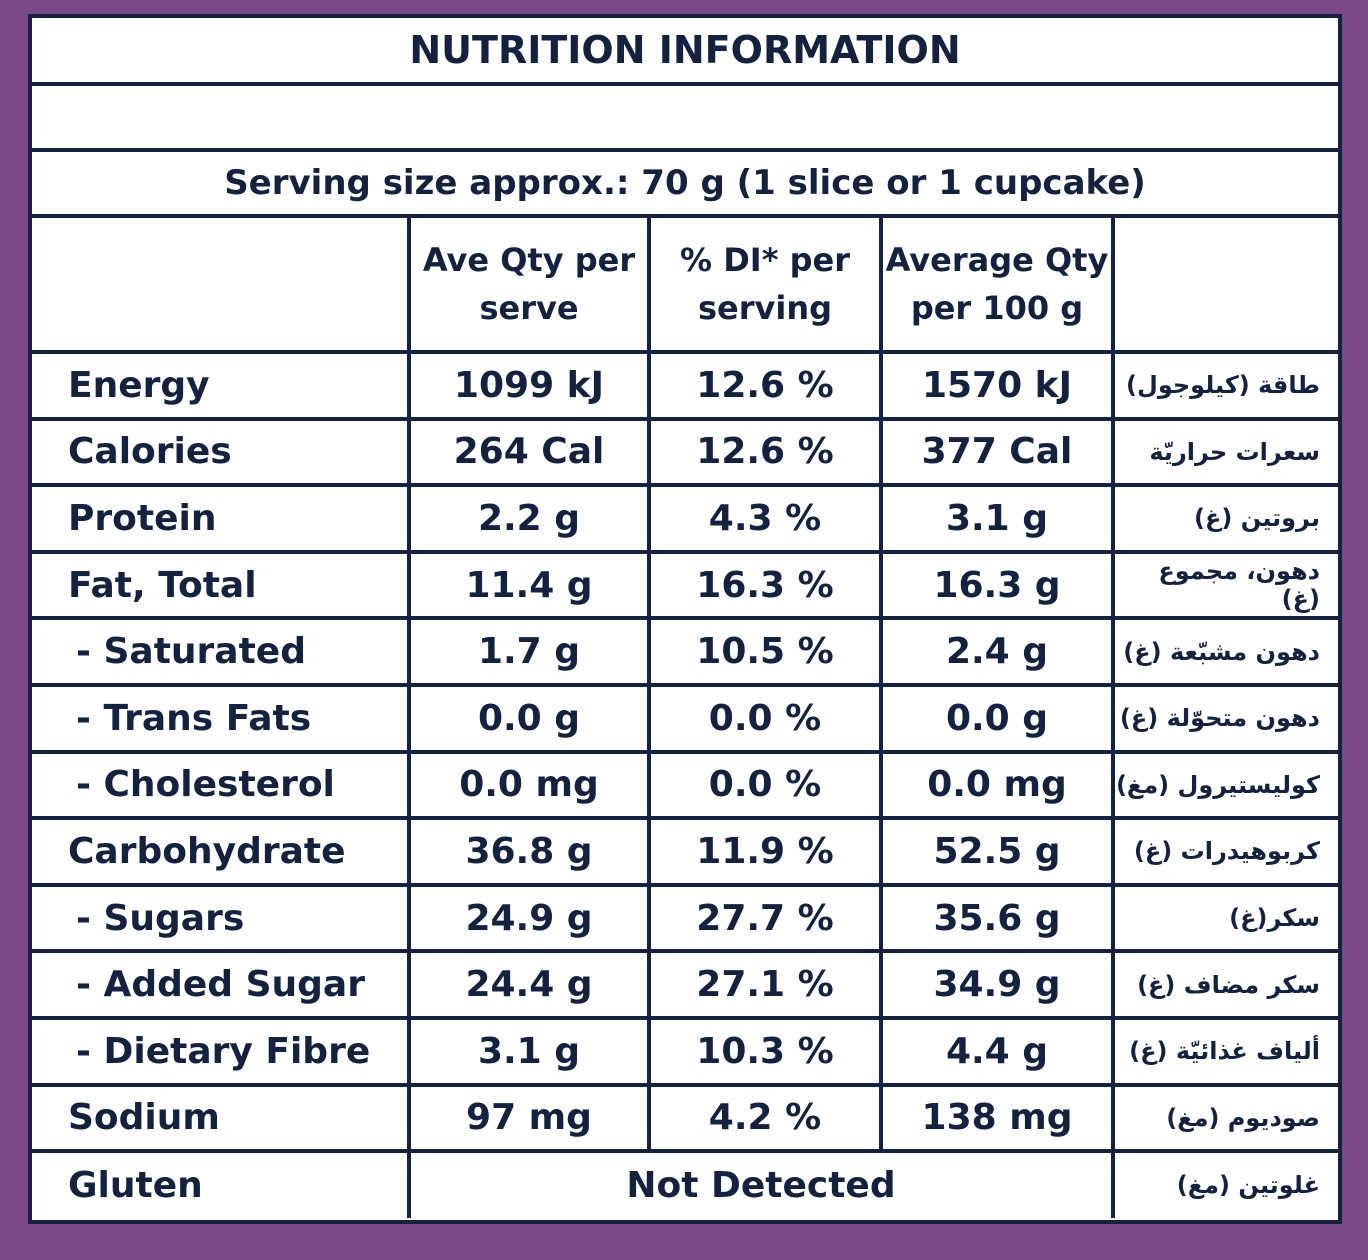 The image size is (1368, 1260). I want to click on per-100g-value: 138 mg, so click(998, 1119).